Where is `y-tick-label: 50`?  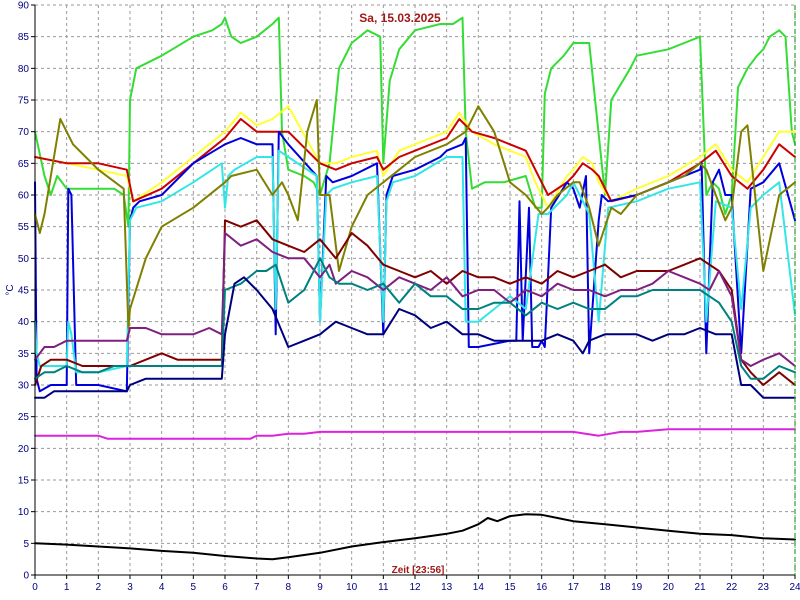 y-tick-label: 50 is located at coordinates (24, 259).